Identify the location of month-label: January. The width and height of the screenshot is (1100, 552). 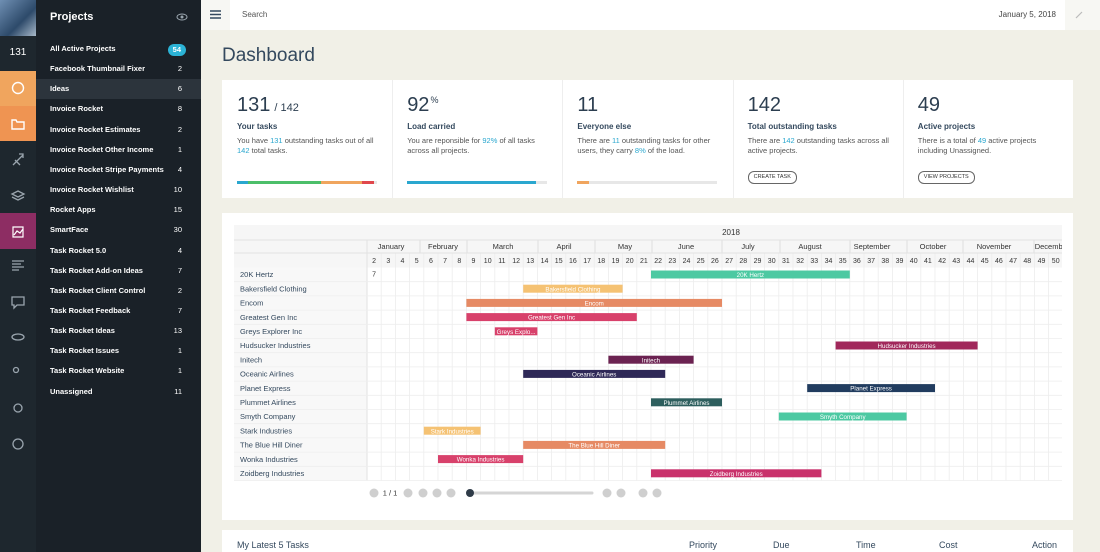
(391, 246).